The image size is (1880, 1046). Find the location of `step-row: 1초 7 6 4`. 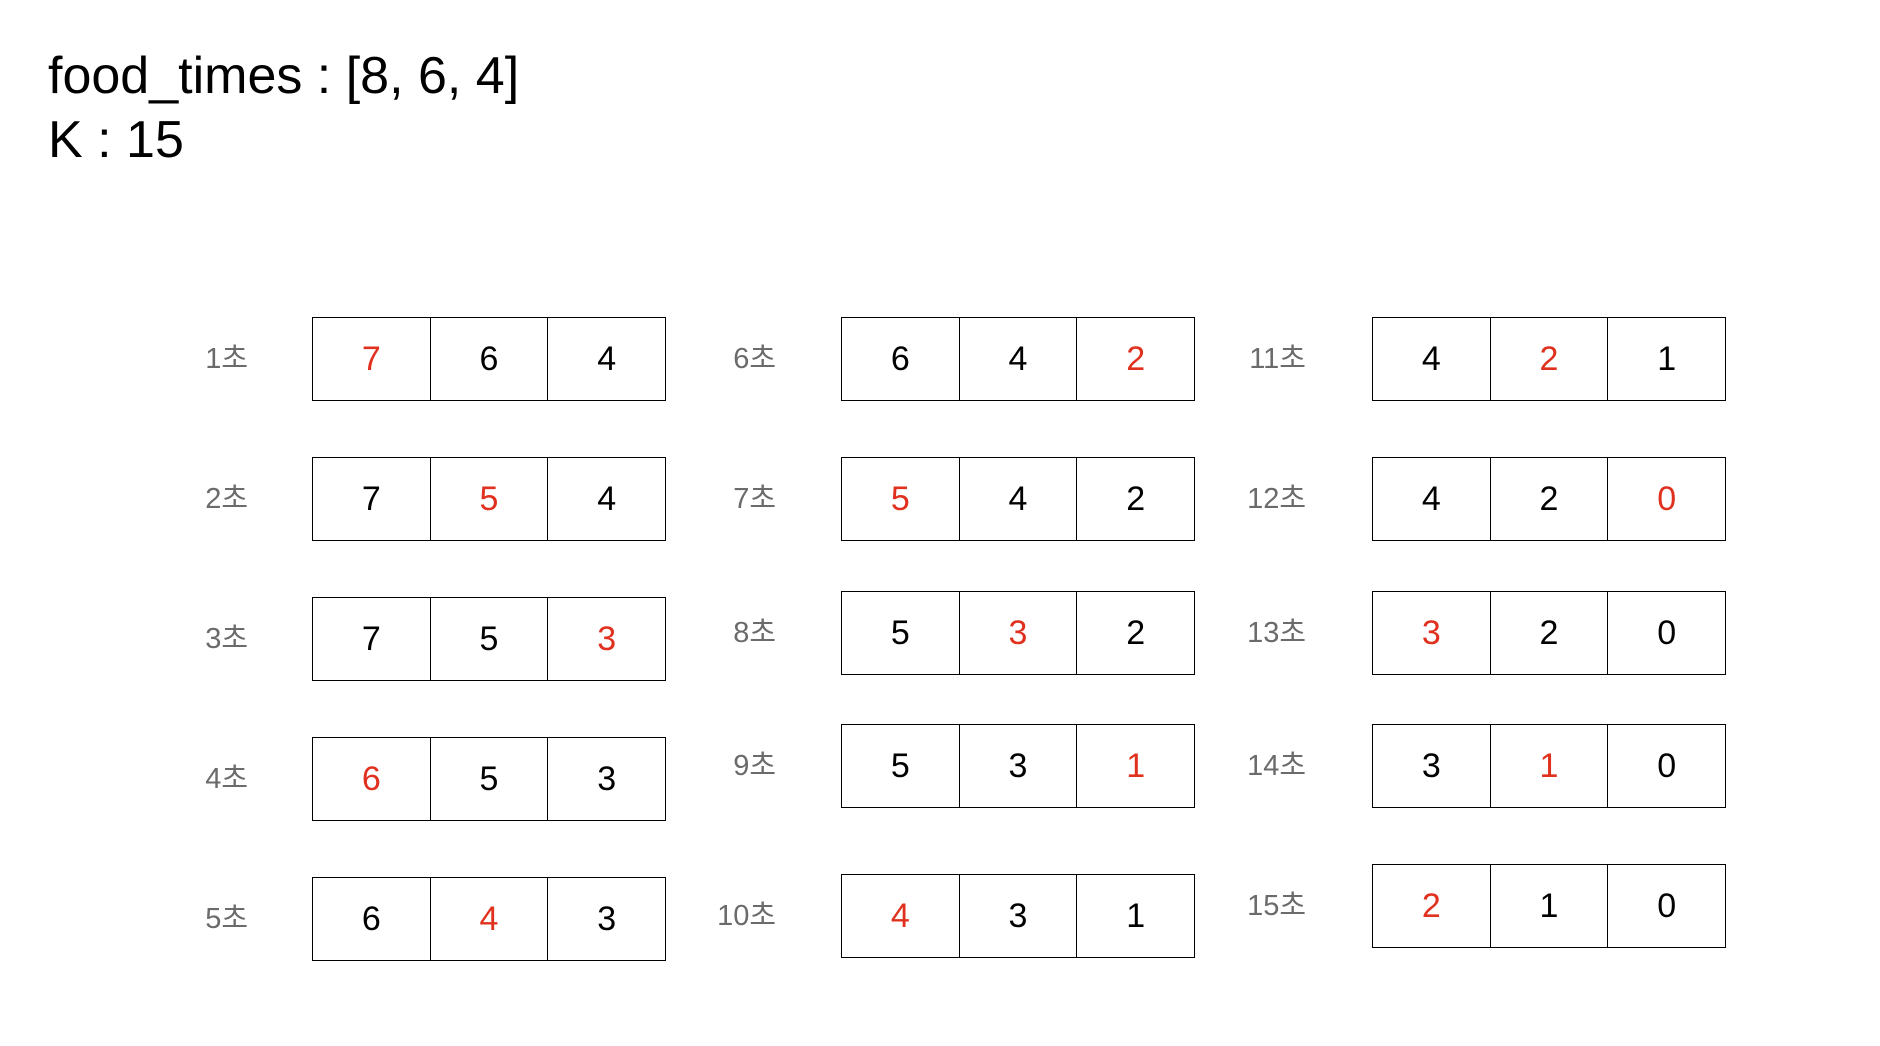

step-row: 1초 7 6 4 is located at coordinates (940, 359).